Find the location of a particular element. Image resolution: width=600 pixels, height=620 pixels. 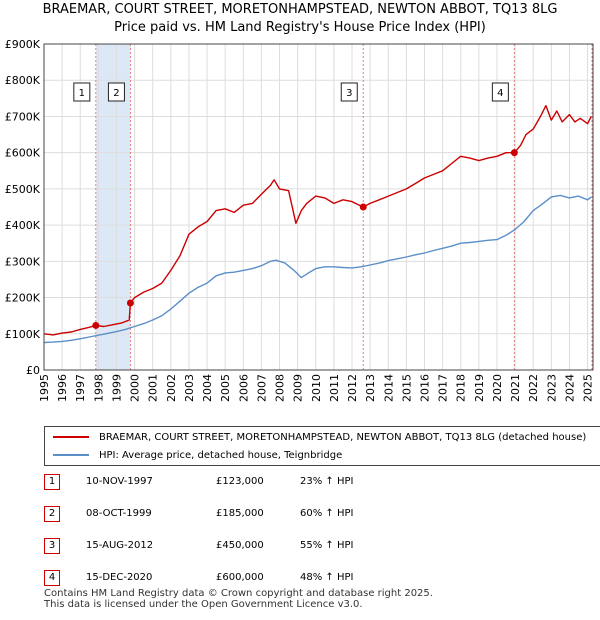

y-tick-label: £800K is located at coordinates (23, 80).